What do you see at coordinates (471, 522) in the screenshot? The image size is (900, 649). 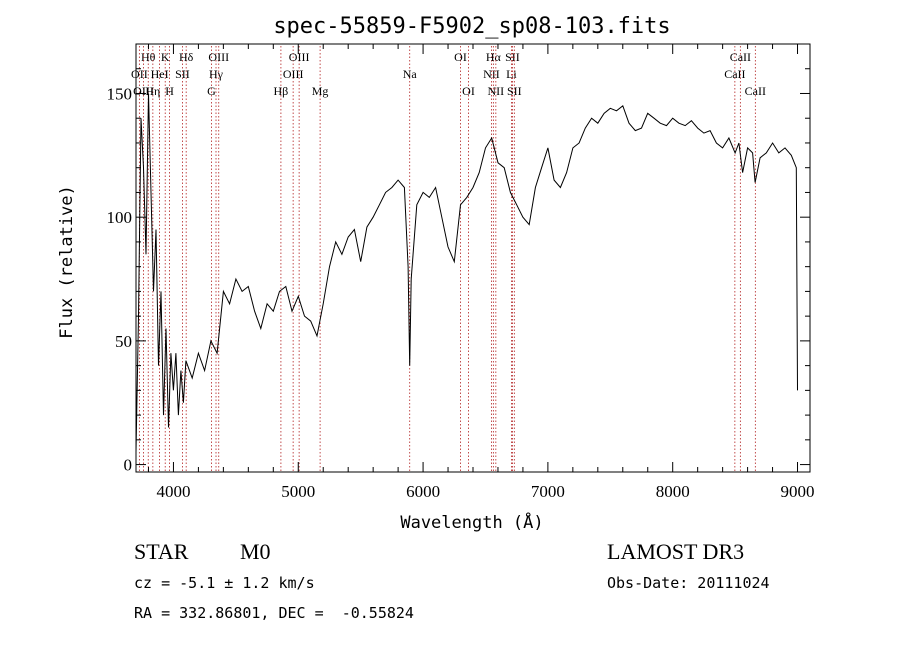 I see `x-axis-label: Wavelength (Å)` at bounding box center [471, 522].